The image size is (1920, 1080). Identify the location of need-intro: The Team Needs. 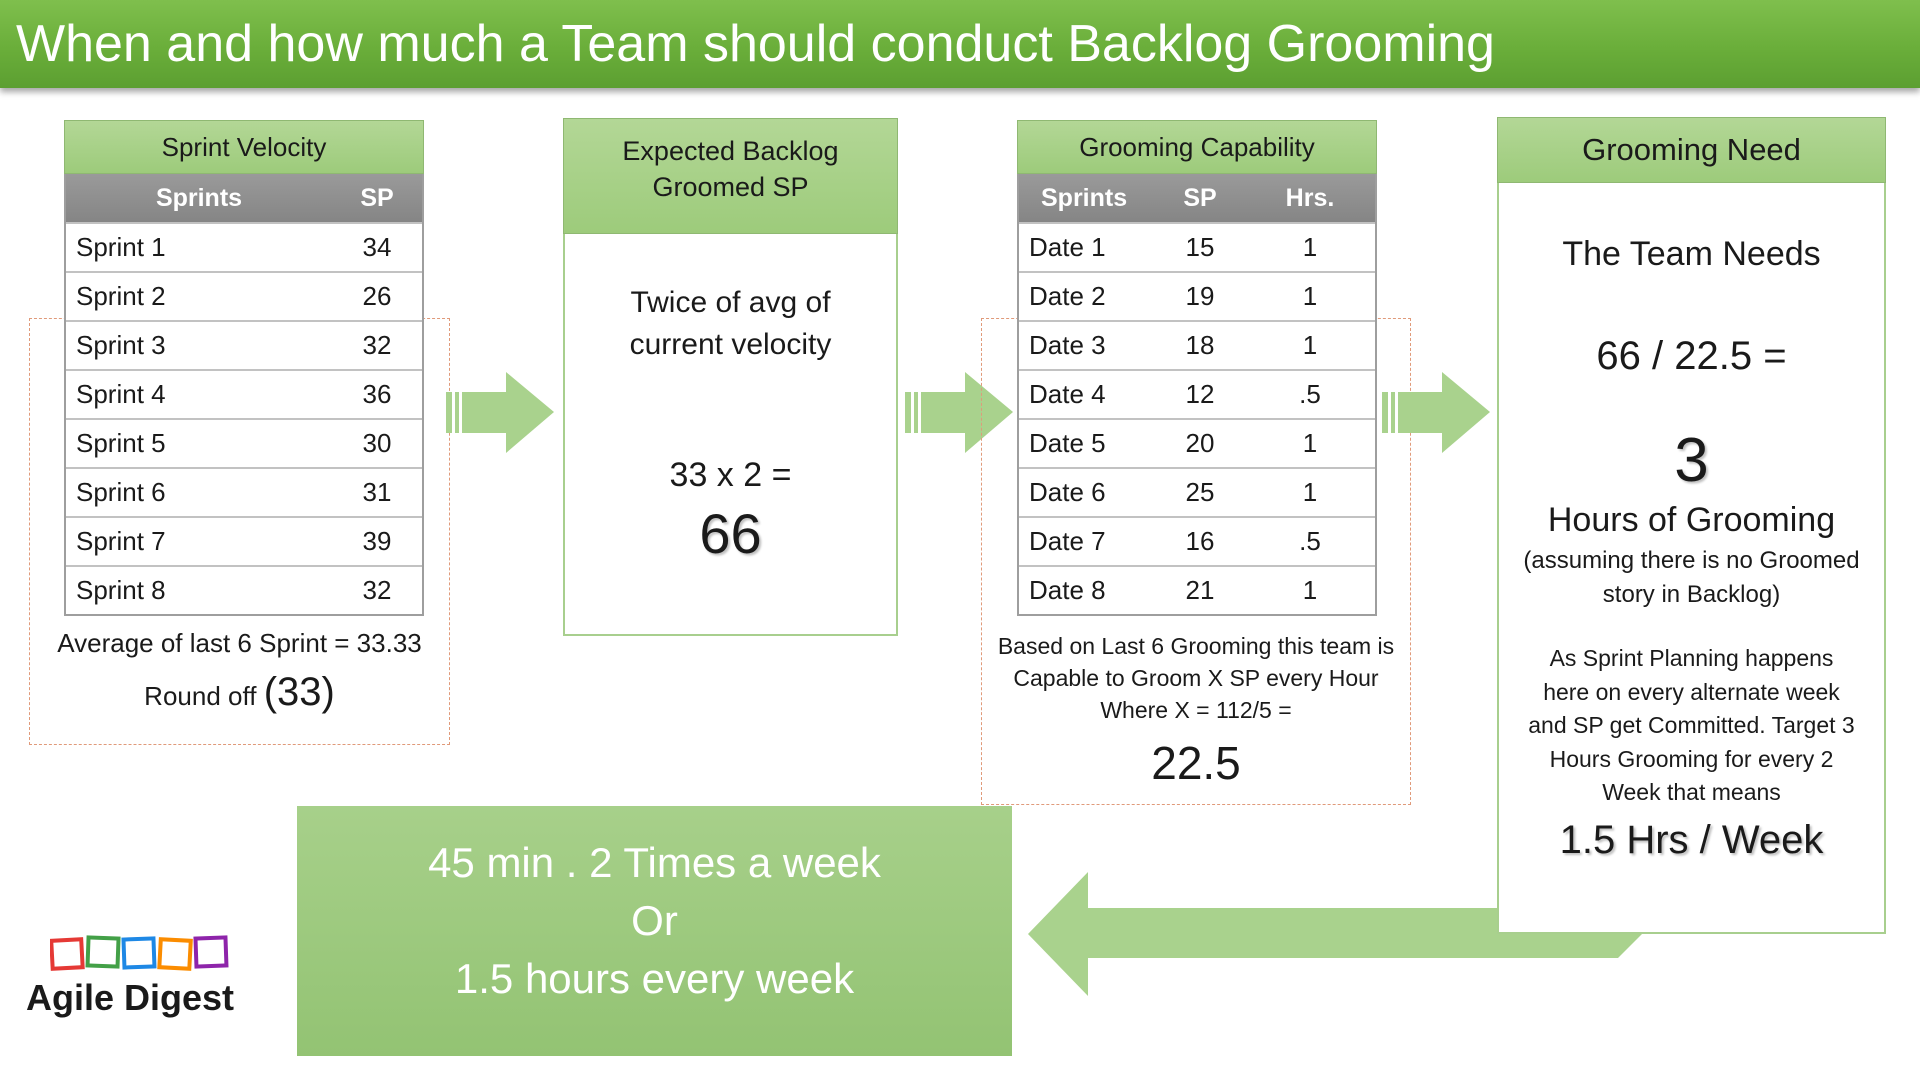
(1691, 254).